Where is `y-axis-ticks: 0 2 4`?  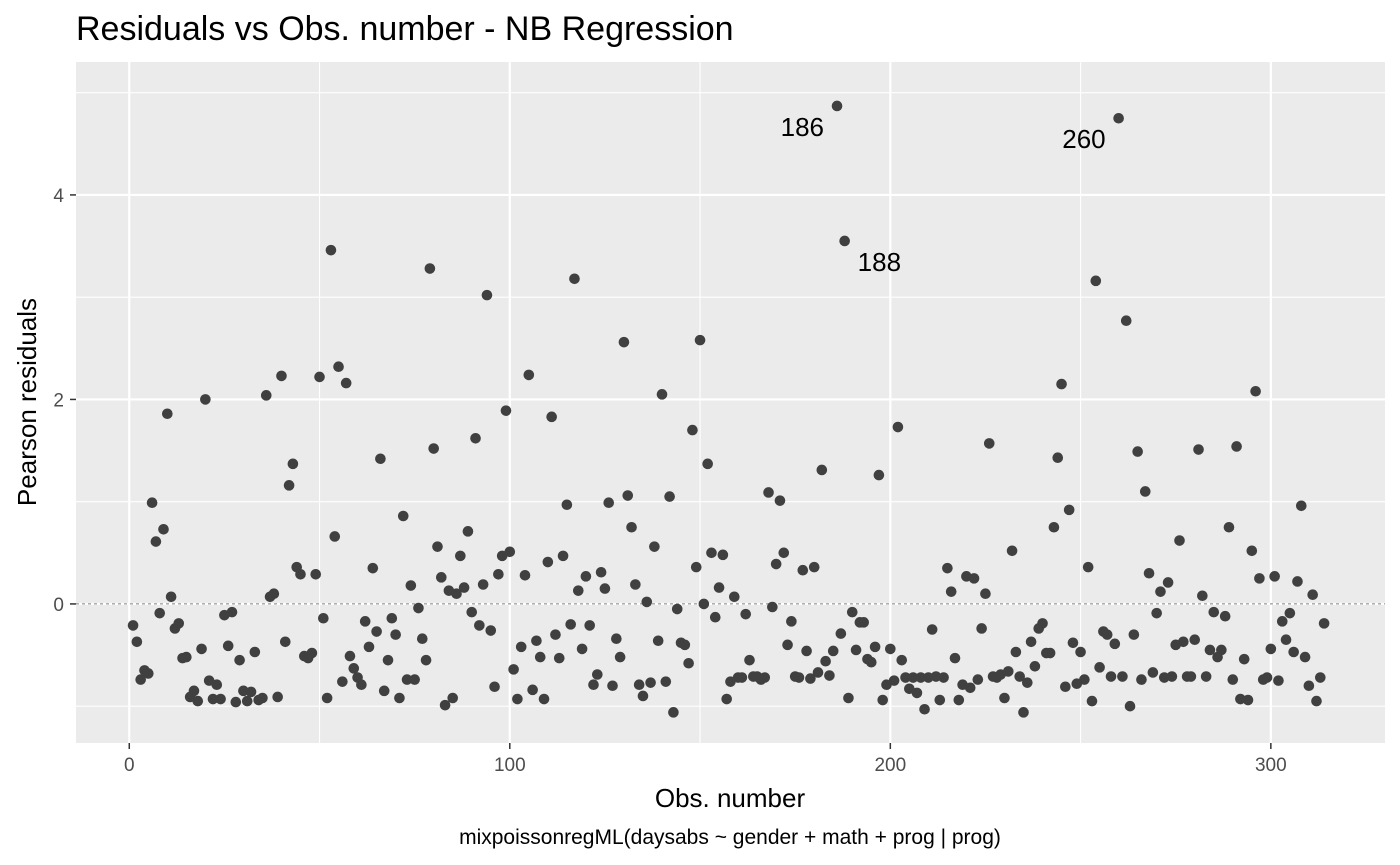
y-axis-ticks: 0 2 4 is located at coordinates (64, 401).